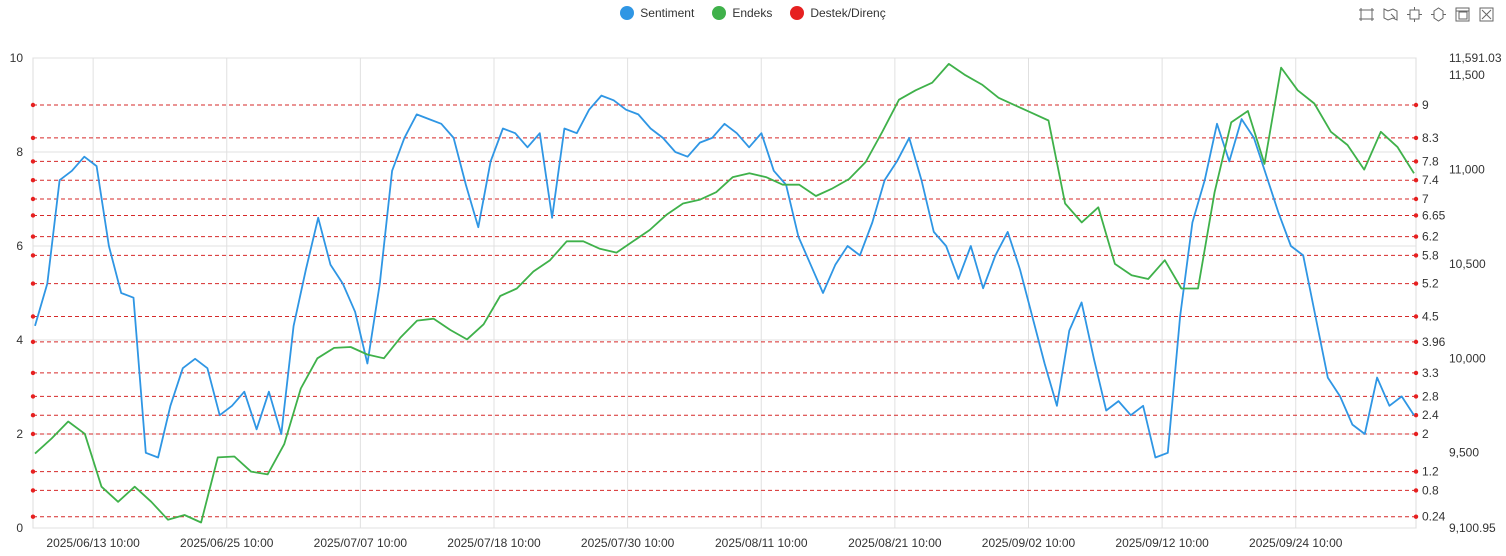 Image resolution: width=1506 pixels, height=556 pixels. Describe the element at coordinates (1430, 490) in the screenshot. I see `support-resistance-label: 0.8` at that location.